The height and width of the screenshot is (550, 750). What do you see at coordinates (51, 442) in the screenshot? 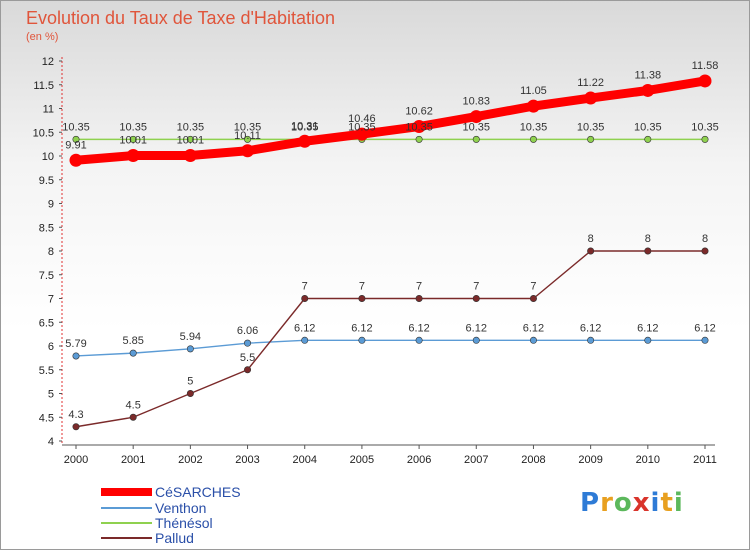
I see `y-tick-label: 4` at bounding box center [51, 442].